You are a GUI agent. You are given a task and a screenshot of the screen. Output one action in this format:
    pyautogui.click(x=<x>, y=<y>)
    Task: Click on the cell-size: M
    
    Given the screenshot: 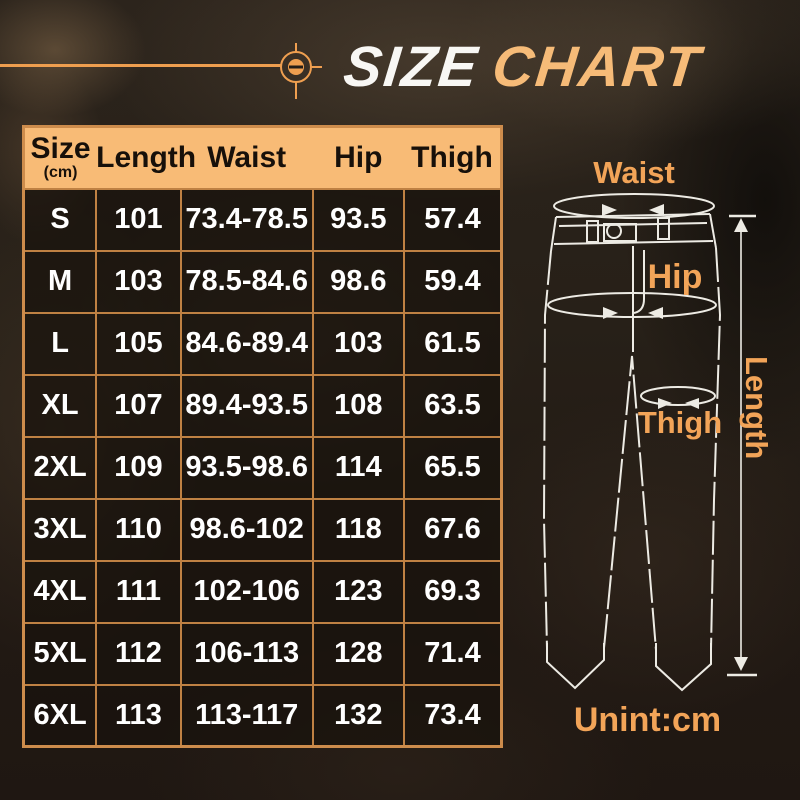 What is the action you would take?
    pyautogui.click(x=60, y=281)
    